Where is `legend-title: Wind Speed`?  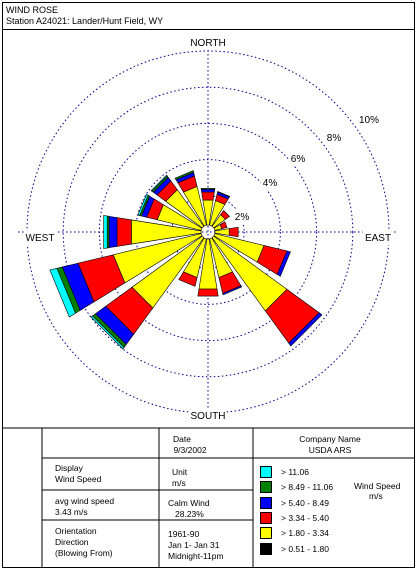 legend-title: Wind Speed is located at coordinates (377, 486).